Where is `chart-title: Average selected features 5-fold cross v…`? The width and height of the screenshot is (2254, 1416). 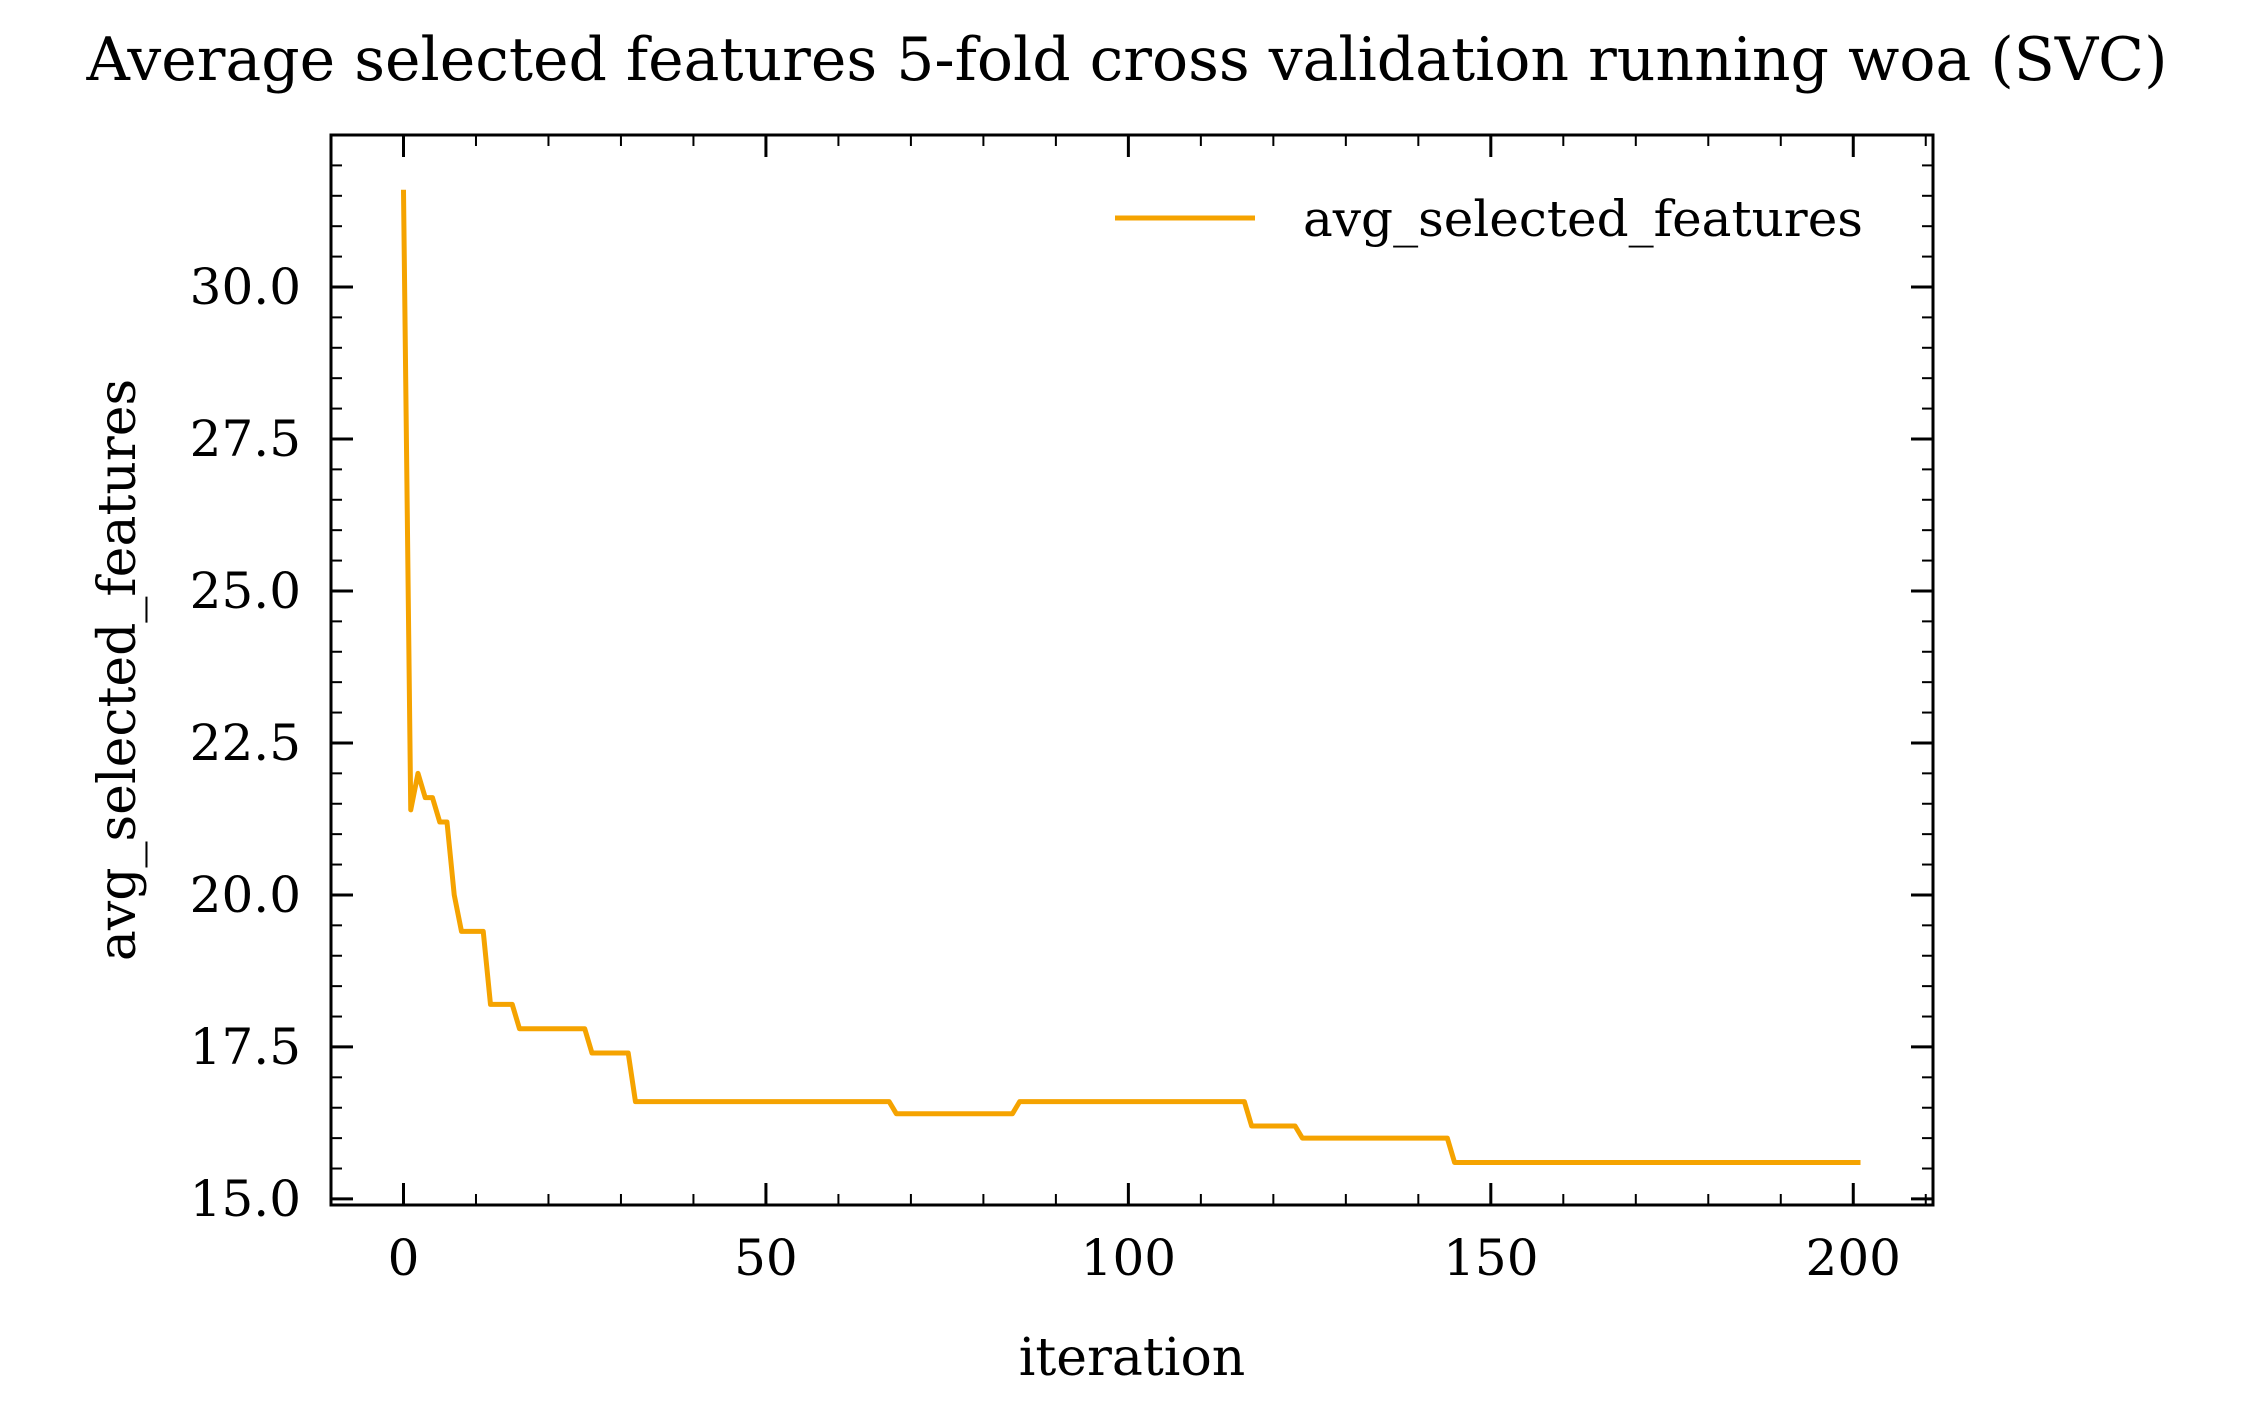 chart-title: Average selected features 5-fold cross v… is located at coordinates (1126, 60).